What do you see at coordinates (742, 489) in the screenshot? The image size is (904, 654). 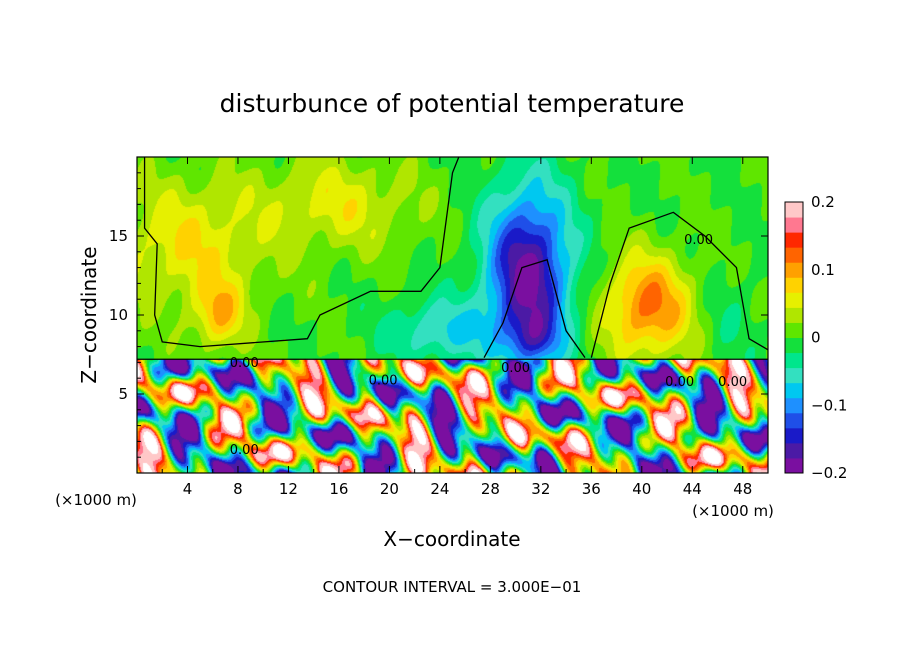 I see `x-tick-label: 48` at bounding box center [742, 489].